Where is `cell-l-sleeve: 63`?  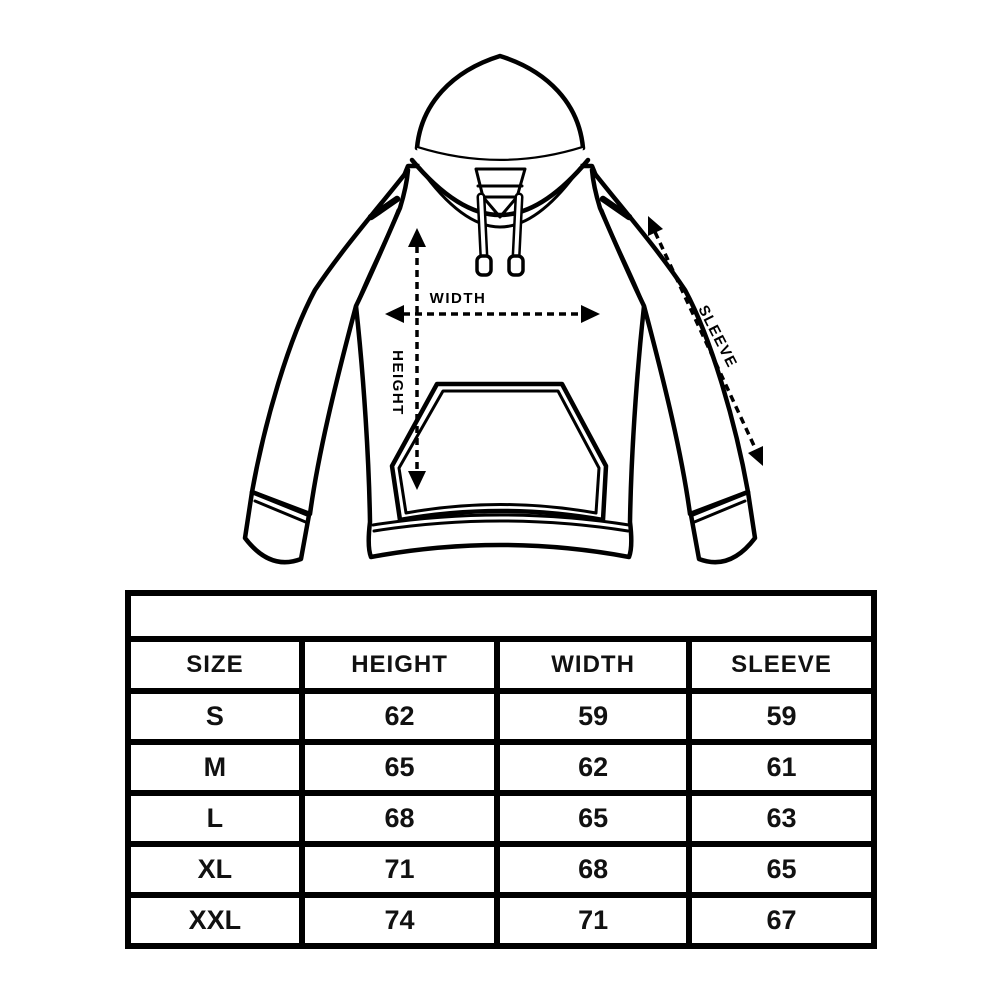
cell-l-sleeve: 63 is located at coordinates (781, 818).